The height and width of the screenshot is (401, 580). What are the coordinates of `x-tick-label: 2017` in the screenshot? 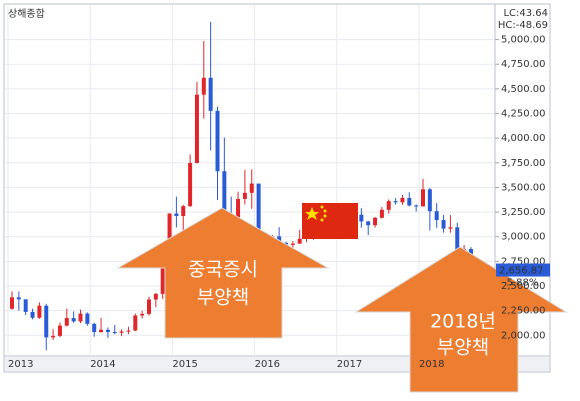 It's located at (349, 364).